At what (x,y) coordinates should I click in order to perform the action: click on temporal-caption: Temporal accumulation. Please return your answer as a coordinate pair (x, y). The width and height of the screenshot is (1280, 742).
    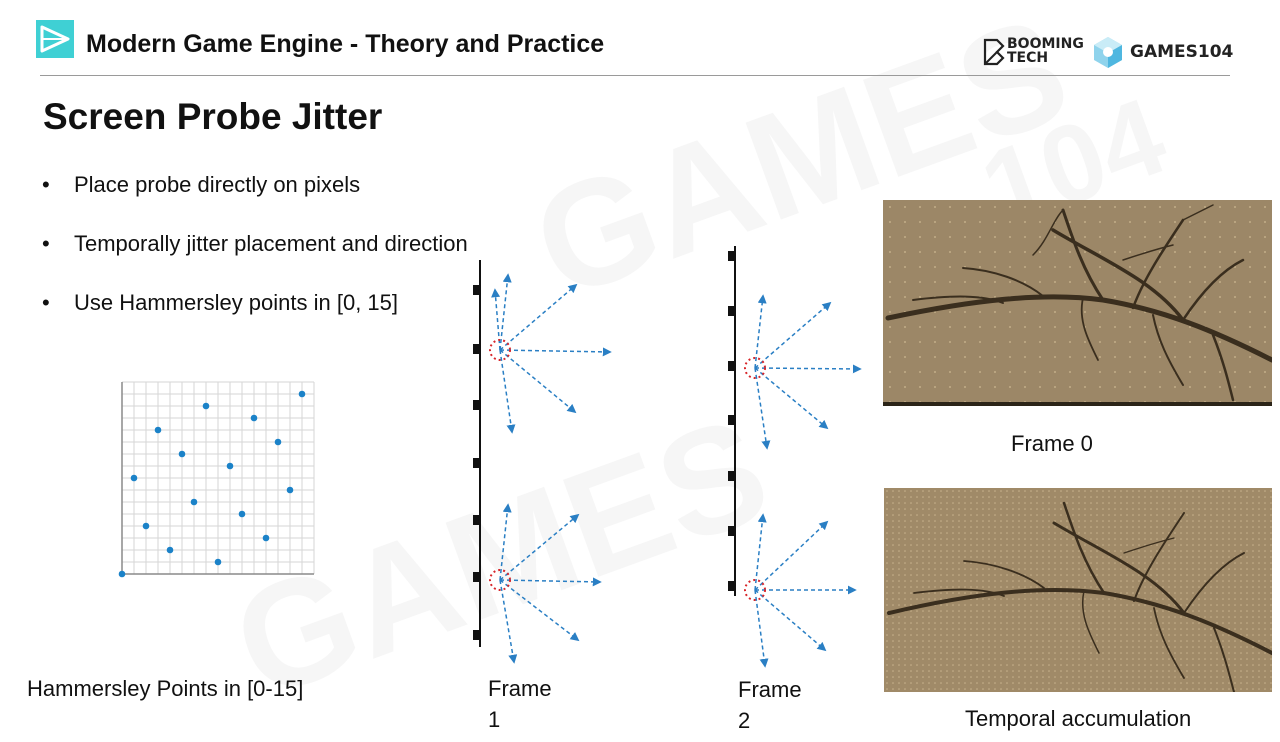
    Looking at the image, I should click on (1078, 718).